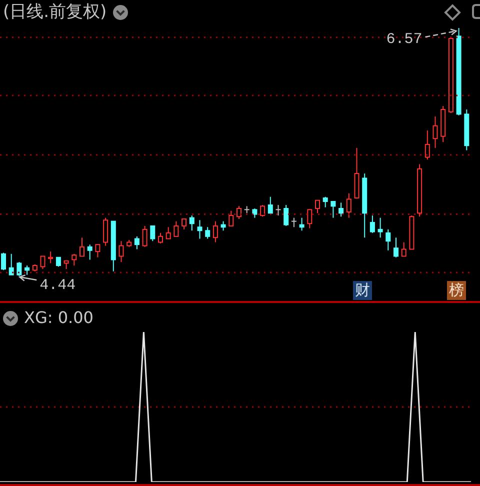 The image size is (480, 486). Describe the element at coordinates (58, 285) in the screenshot. I see `text: 4.44` at that location.